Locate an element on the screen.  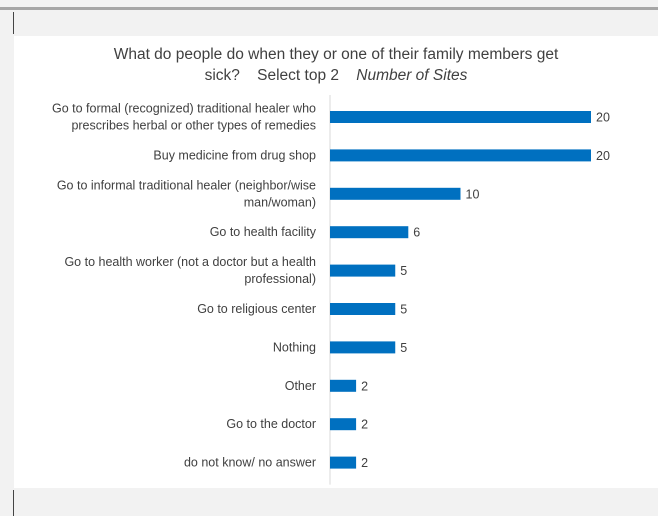
category-label: Other is located at coordinates (300, 386).